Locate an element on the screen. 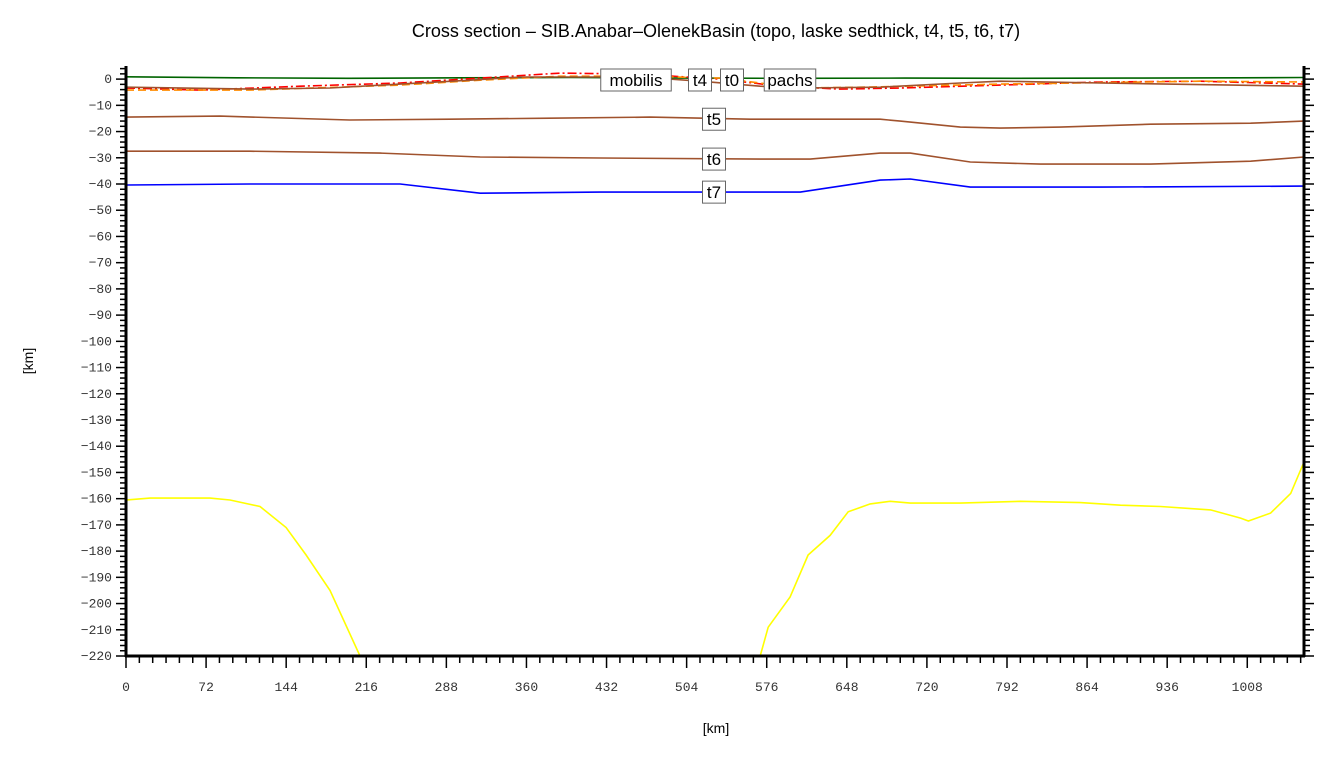 Image resolution: width=1340 pixels, height=757 pixels. y-tick-label: −160 is located at coordinates (96, 499).